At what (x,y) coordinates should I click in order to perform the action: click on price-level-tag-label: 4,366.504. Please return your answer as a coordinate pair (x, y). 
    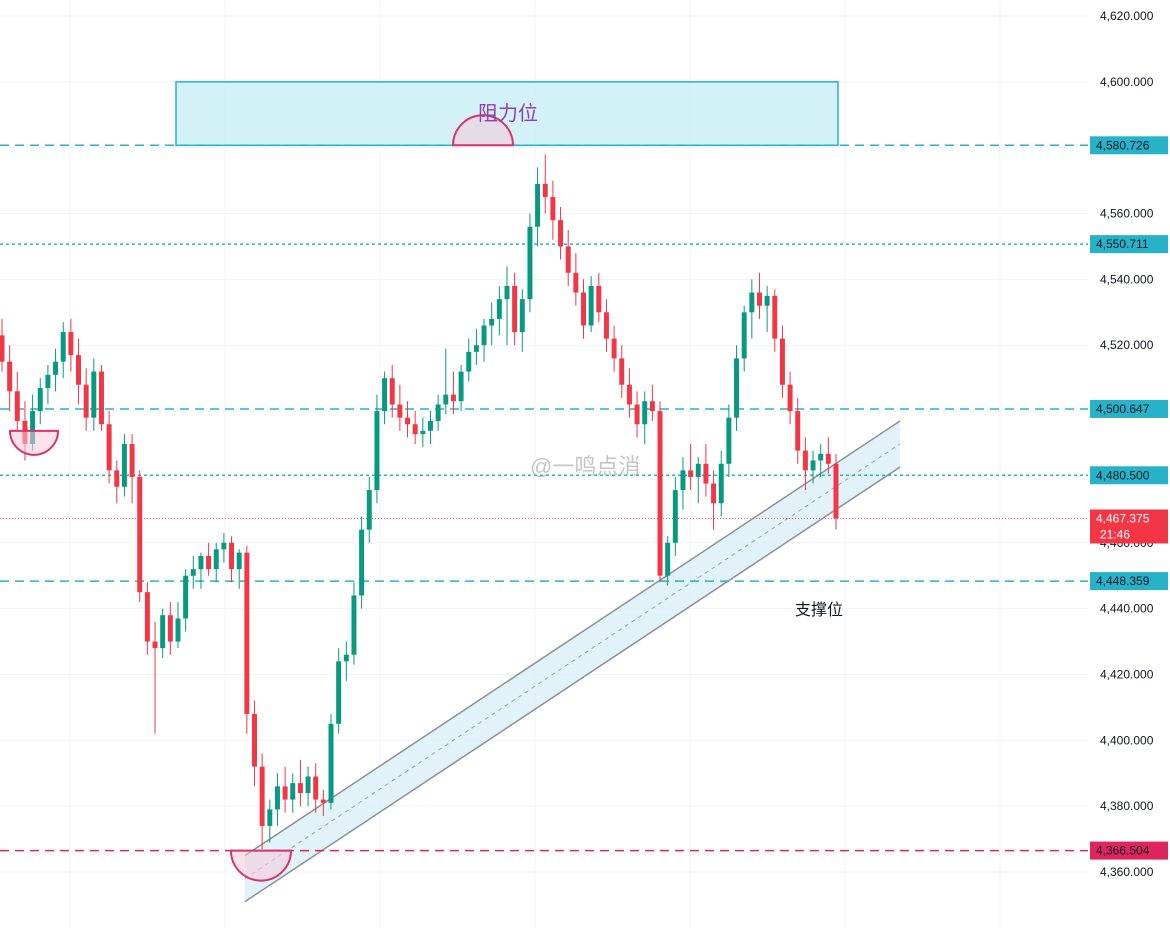
    Looking at the image, I should click on (1123, 851).